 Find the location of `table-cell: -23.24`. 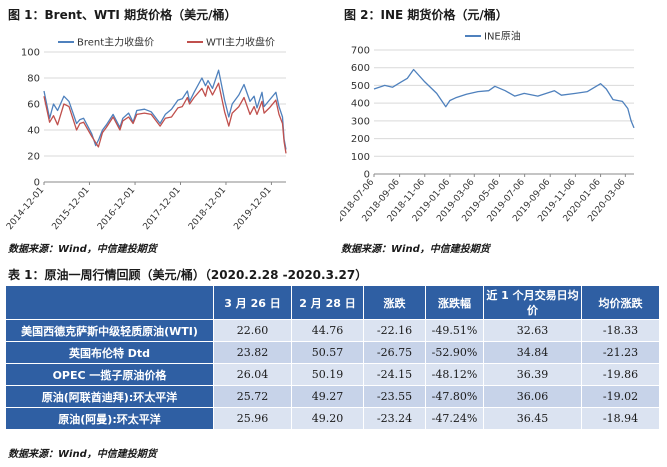

table-cell: -23.24 is located at coordinates (394, 418).